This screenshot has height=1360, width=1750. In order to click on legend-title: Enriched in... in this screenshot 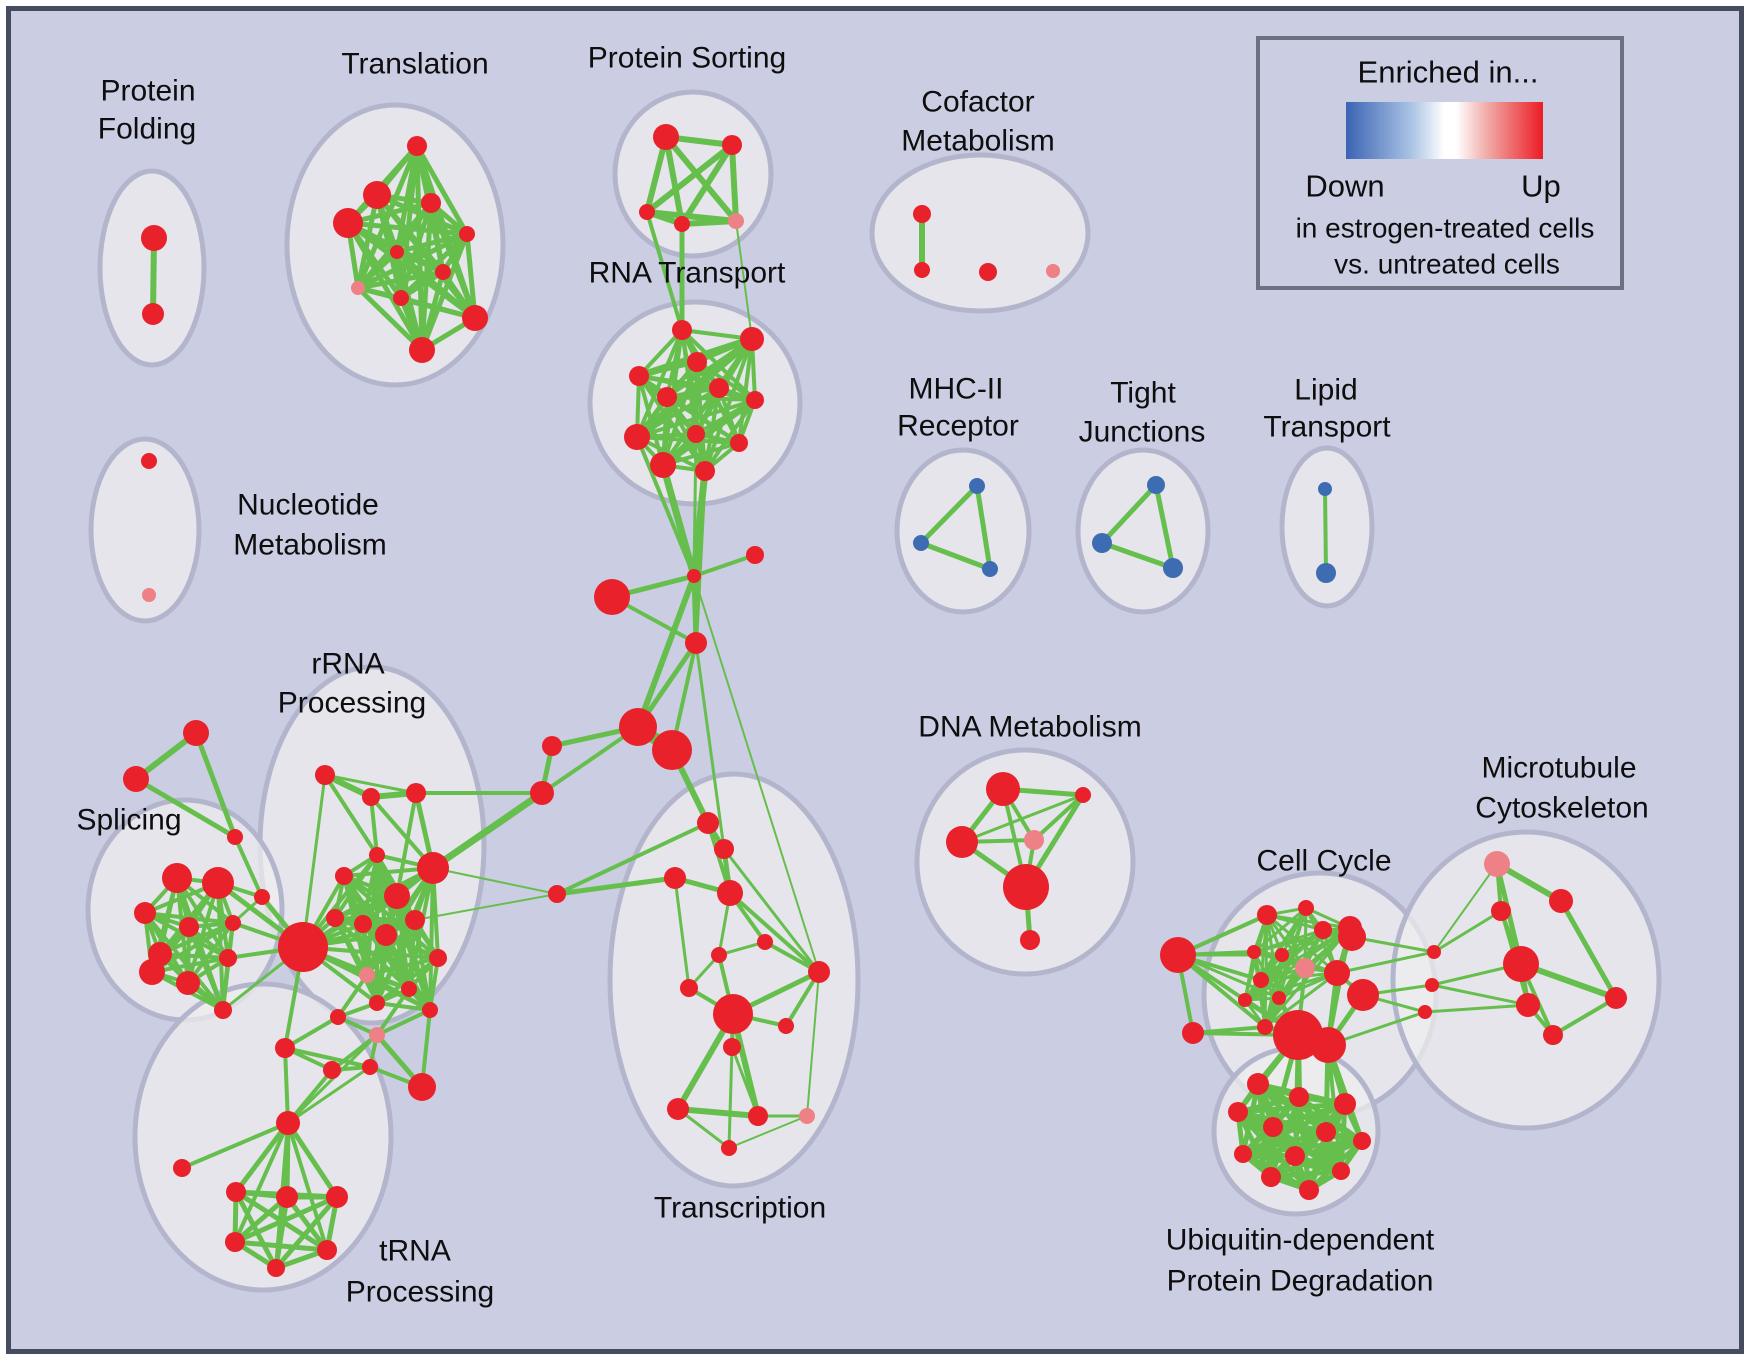, I will do `click(1448, 72)`.